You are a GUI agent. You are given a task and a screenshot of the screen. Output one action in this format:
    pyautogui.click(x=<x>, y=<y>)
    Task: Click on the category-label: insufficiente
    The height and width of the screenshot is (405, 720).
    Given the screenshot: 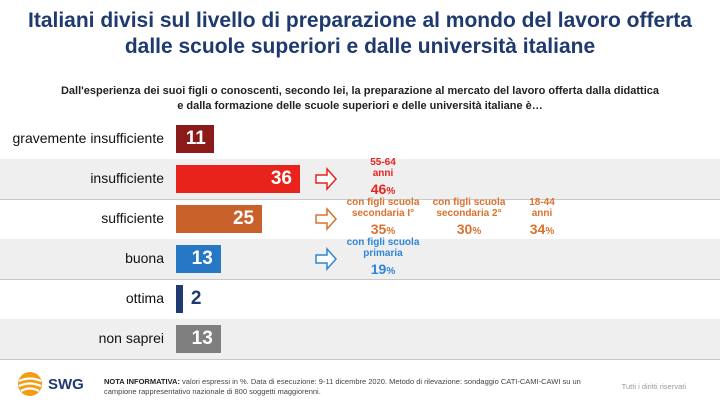 What is the action you would take?
    pyautogui.click(x=127, y=178)
    